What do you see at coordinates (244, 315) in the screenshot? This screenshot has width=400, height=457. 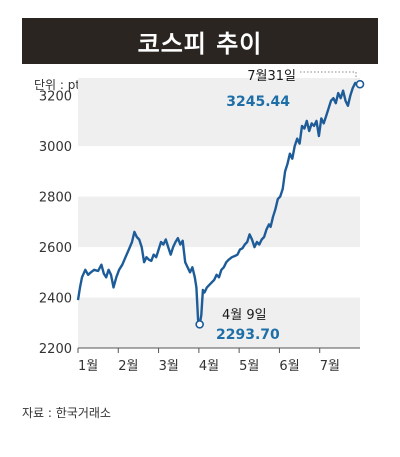 I see `low-point-date: 4월 9일` at bounding box center [244, 315].